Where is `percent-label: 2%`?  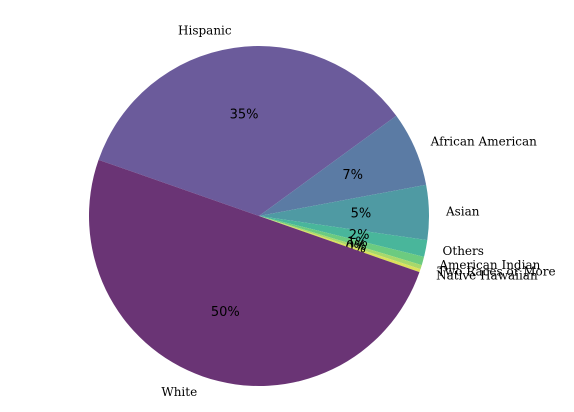
percent-label: 2% is located at coordinates (359, 235).